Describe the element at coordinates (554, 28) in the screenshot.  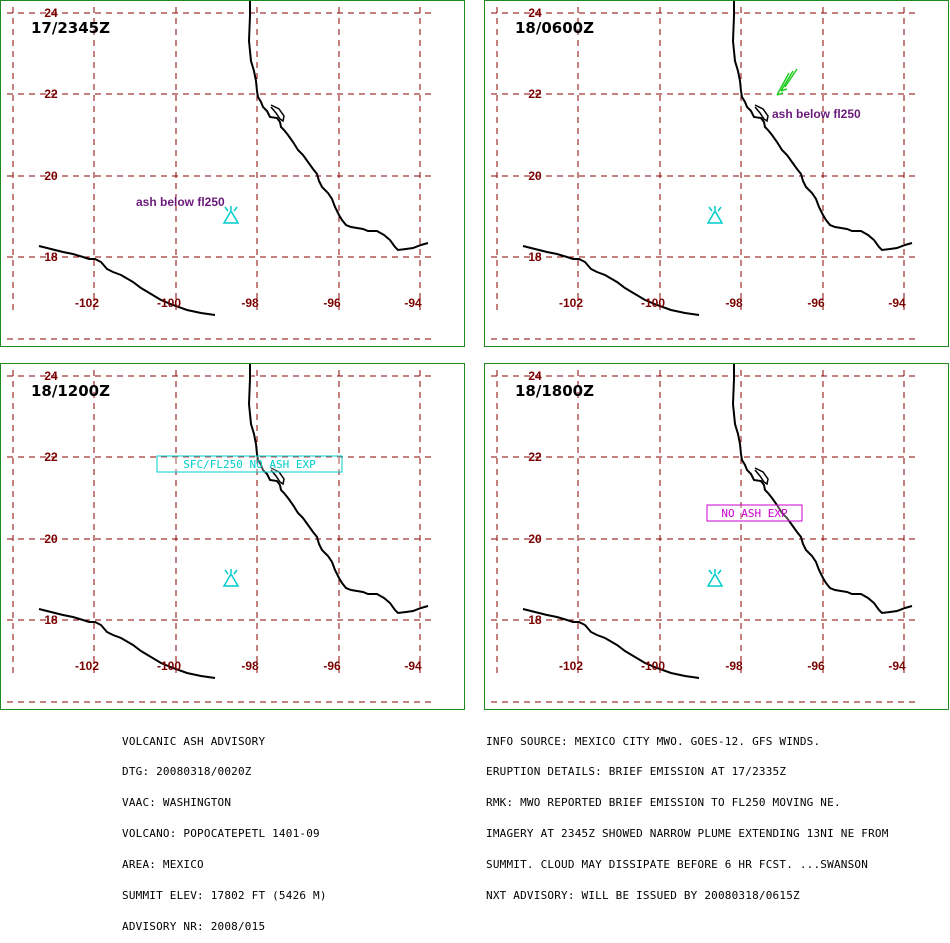
I see `panel-time-label: 18/0600Z` at that location.